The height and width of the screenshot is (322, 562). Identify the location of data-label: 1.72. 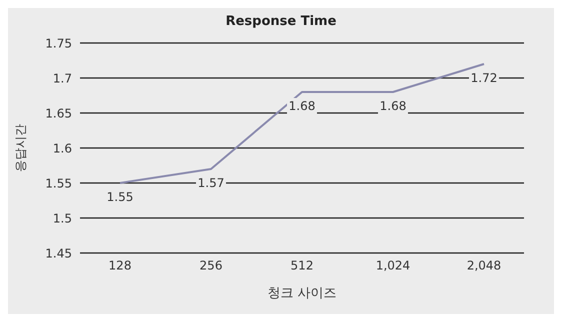
(484, 78).